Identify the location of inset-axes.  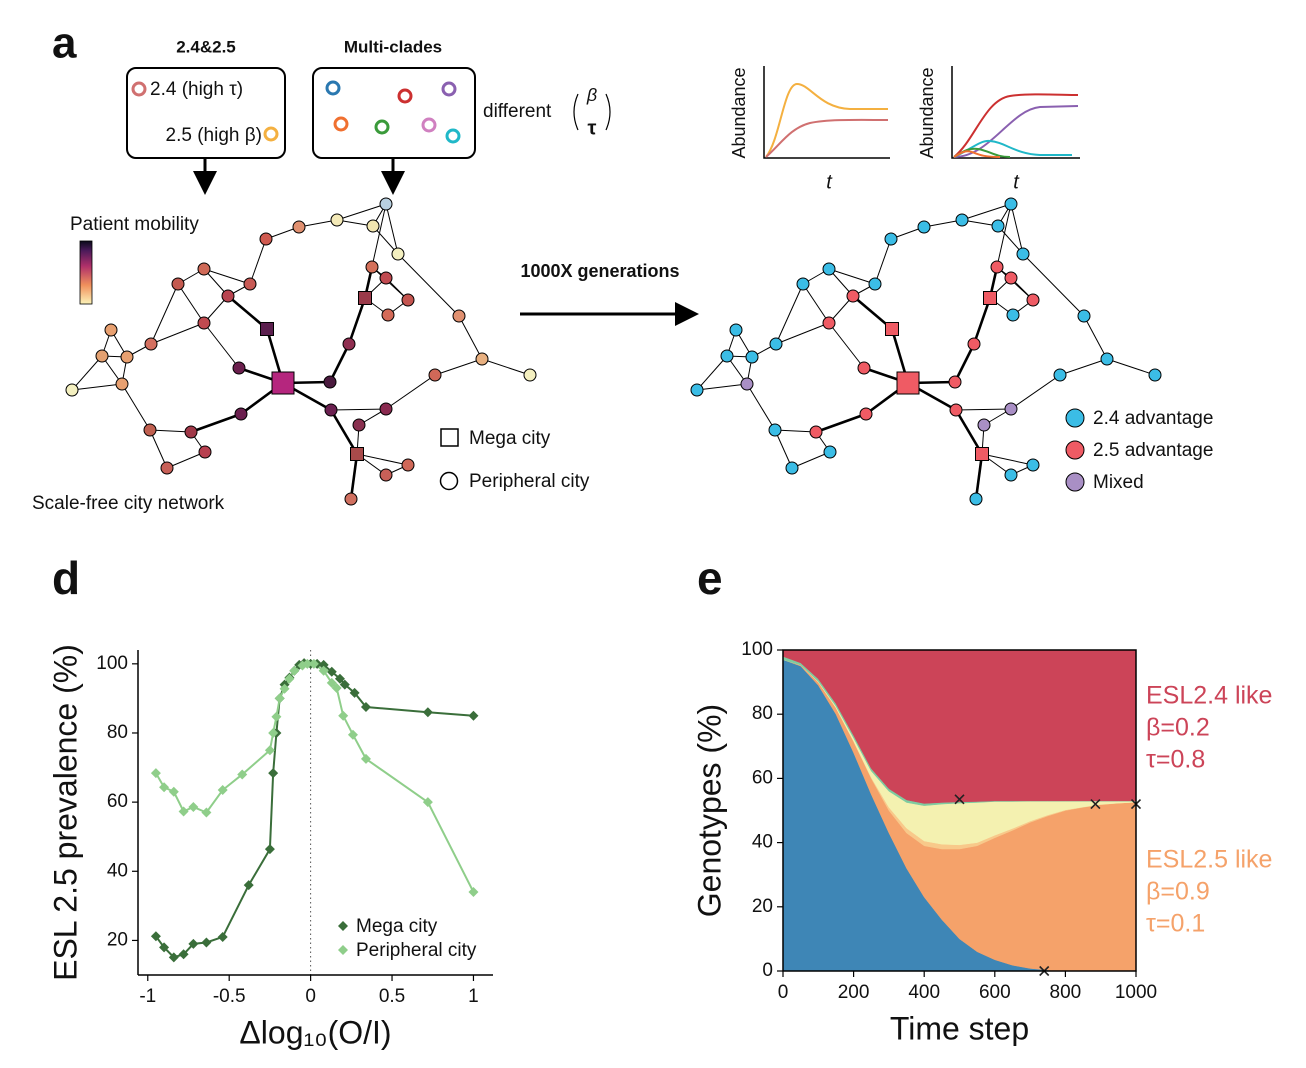
(1015, 112).